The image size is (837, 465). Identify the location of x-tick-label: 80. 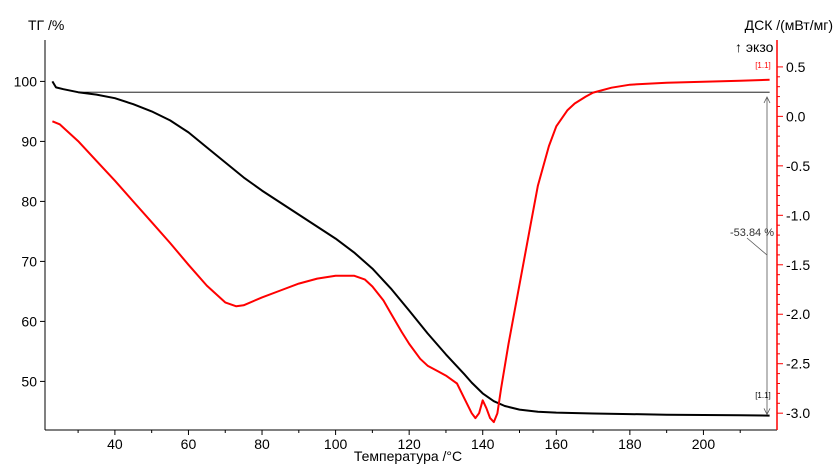
(262, 444).